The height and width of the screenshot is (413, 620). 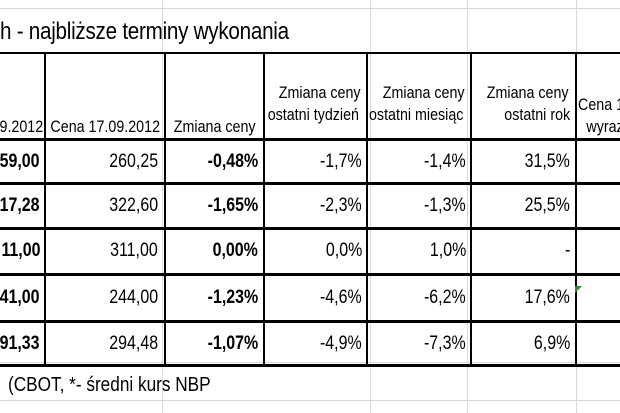 I want to click on cell-year: 31,5%, so click(x=547, y=161).